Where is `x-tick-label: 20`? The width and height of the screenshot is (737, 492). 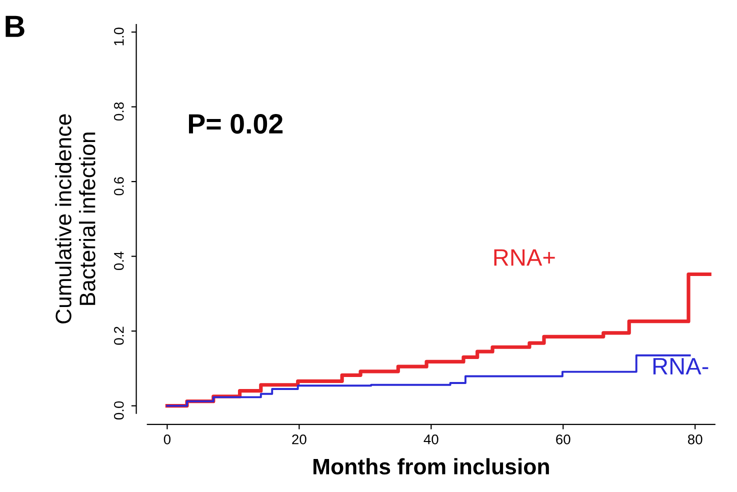 x-tick-label: 20 is located at coordinates (299, 439).